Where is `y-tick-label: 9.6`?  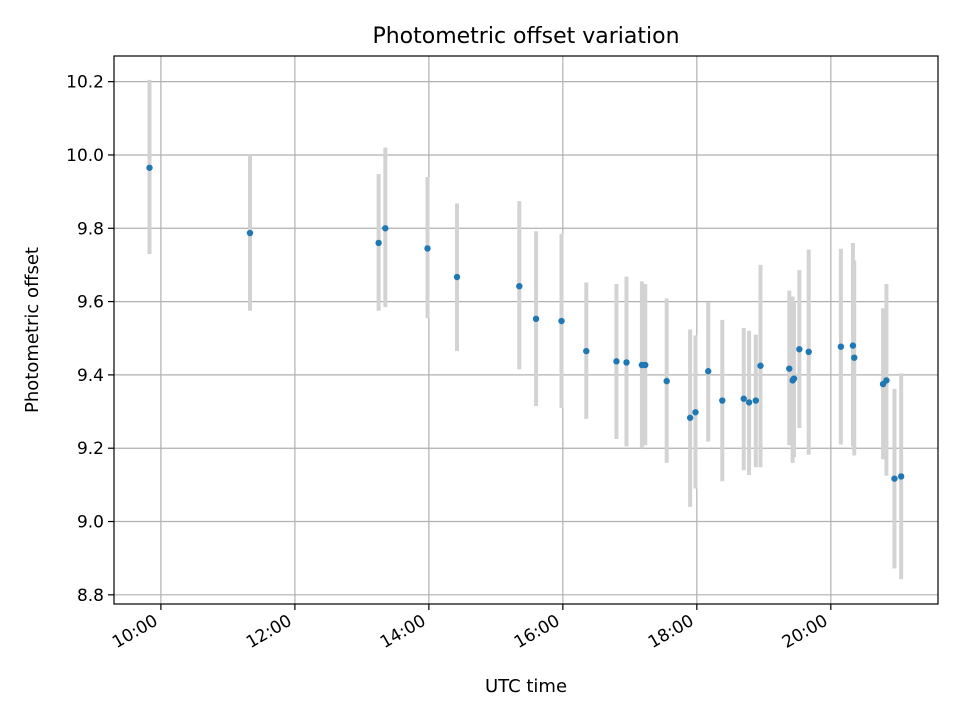
y-tick-label: 9.6 is located at coordinates (90, 303).